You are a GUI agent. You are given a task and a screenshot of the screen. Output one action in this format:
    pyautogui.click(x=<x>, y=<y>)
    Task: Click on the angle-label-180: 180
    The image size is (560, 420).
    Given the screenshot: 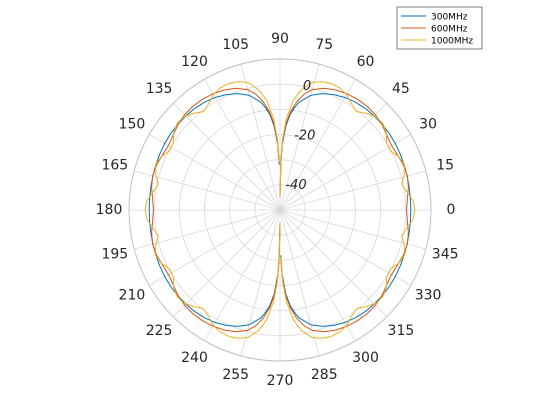 What is the action you would take?
    pyautogui.click(x=109, y=210)
    